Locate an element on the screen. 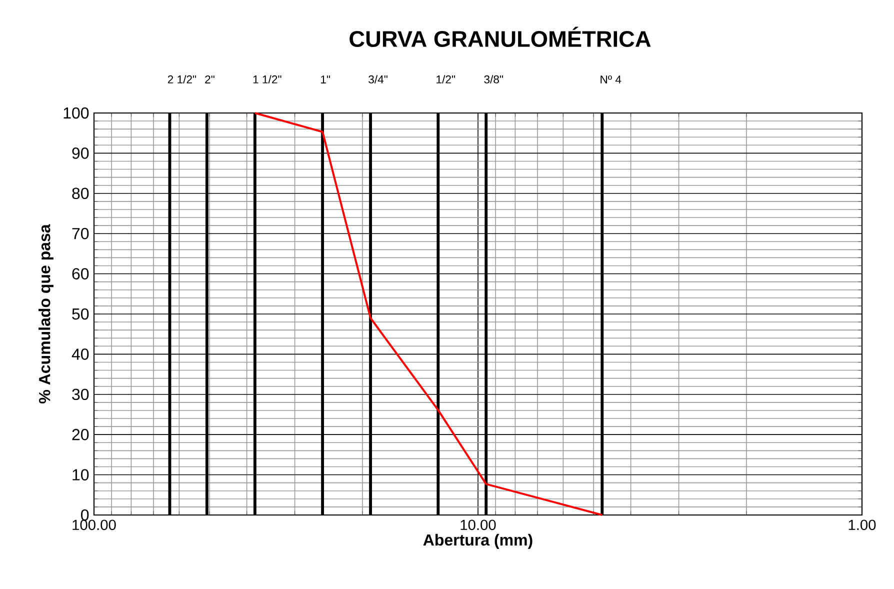 Image resolution: width=894 pixels, height=589 pixels. annotation: 1 1/2" is located at coordinates (267, 79).